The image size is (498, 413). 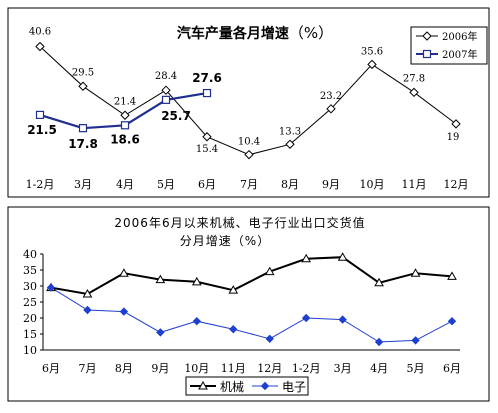 I want to click on chart2-x-tick-label: 8月, so click(x=124, y=368).